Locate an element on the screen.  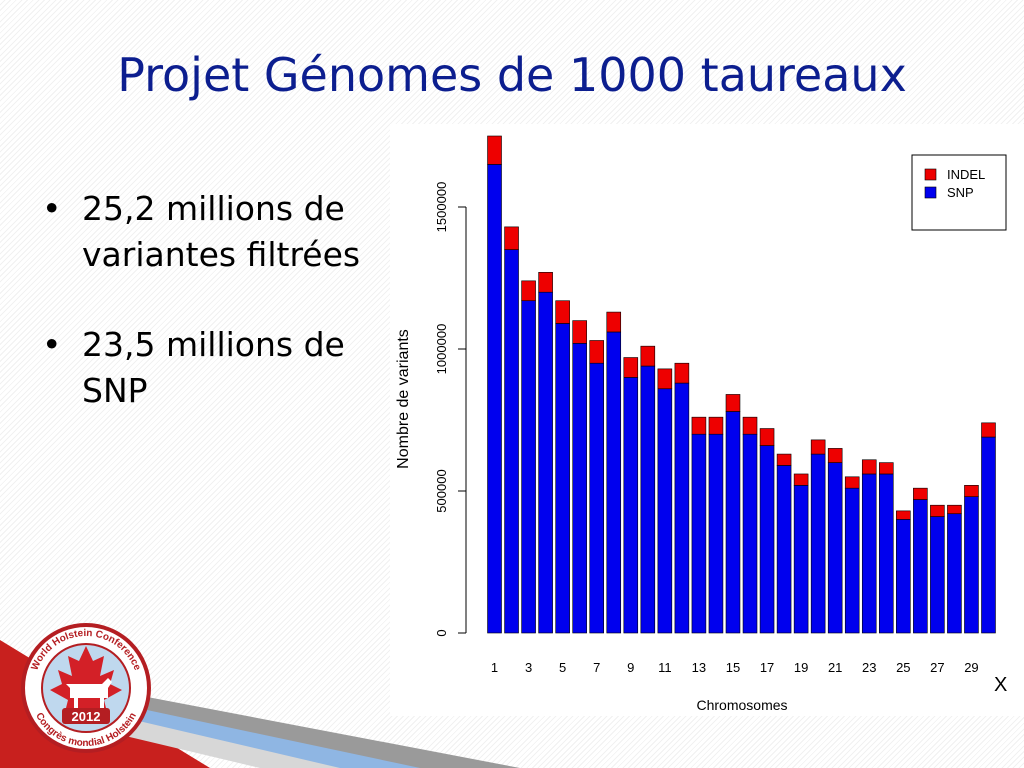
y-axis-label: Nombre de variants is located at coordinates (403, 399).